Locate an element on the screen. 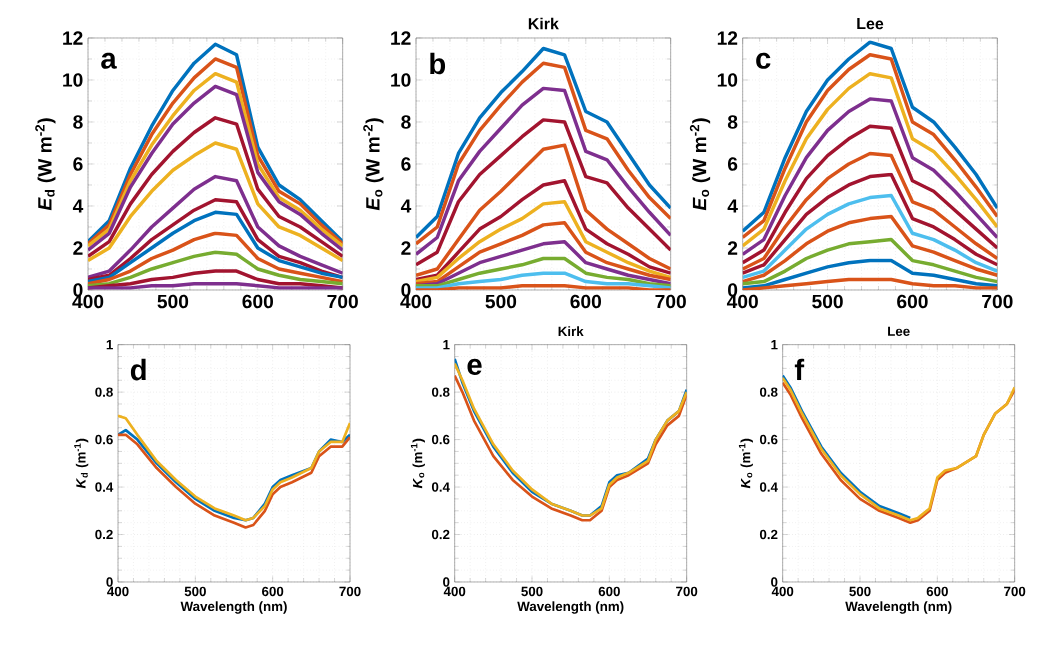 The height and width of the screenshot is (666, 1056). annotation: c is located at coordinates (763, 60).